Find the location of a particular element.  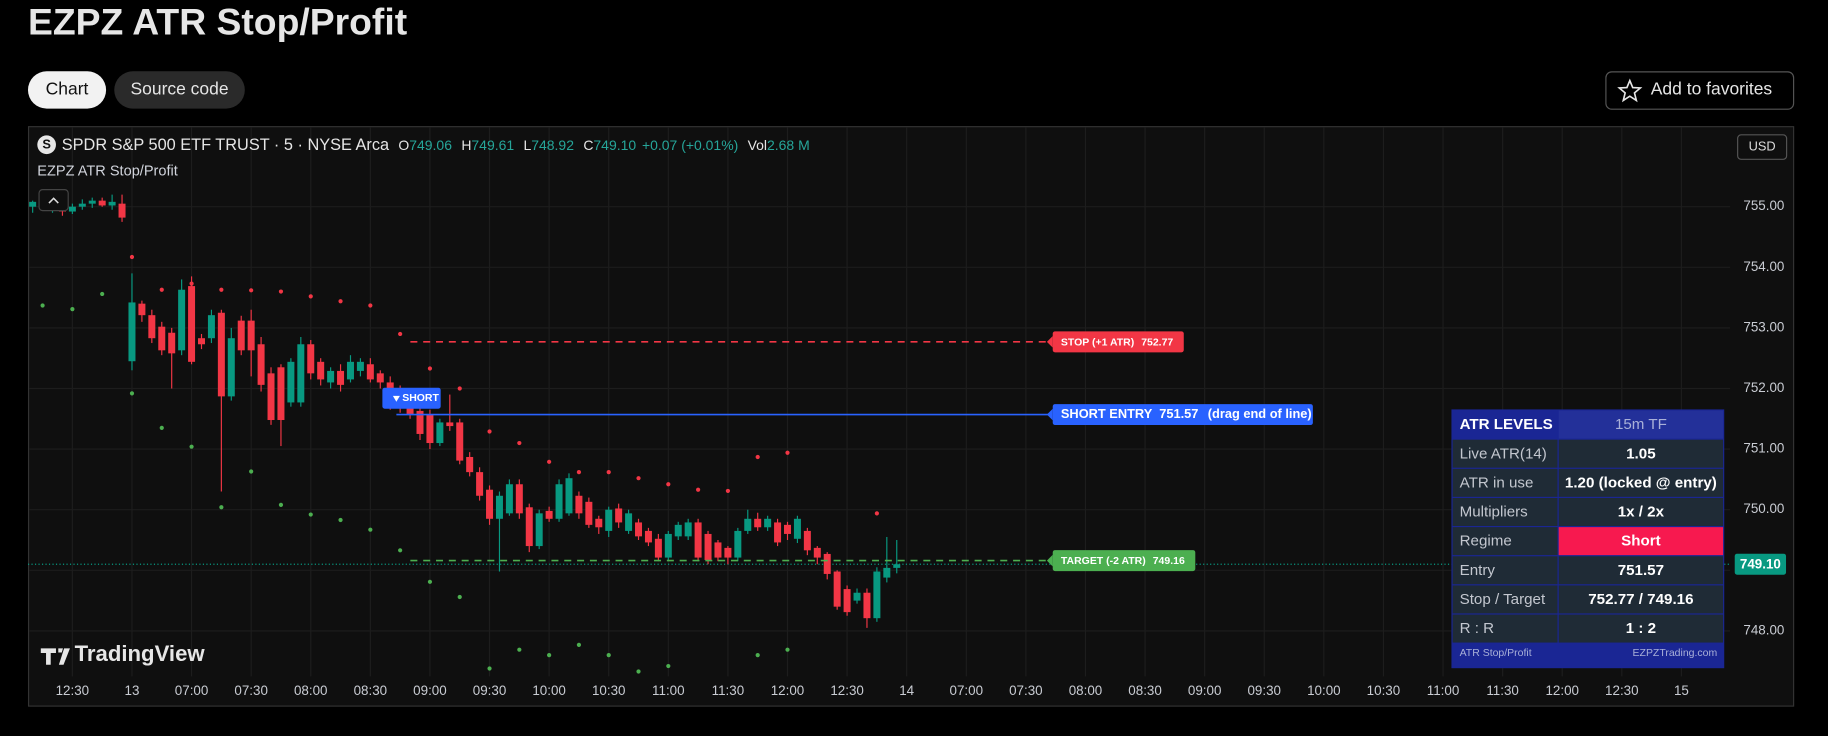

table-title: ATR LEVELS is located at coordinates (1506, 424).